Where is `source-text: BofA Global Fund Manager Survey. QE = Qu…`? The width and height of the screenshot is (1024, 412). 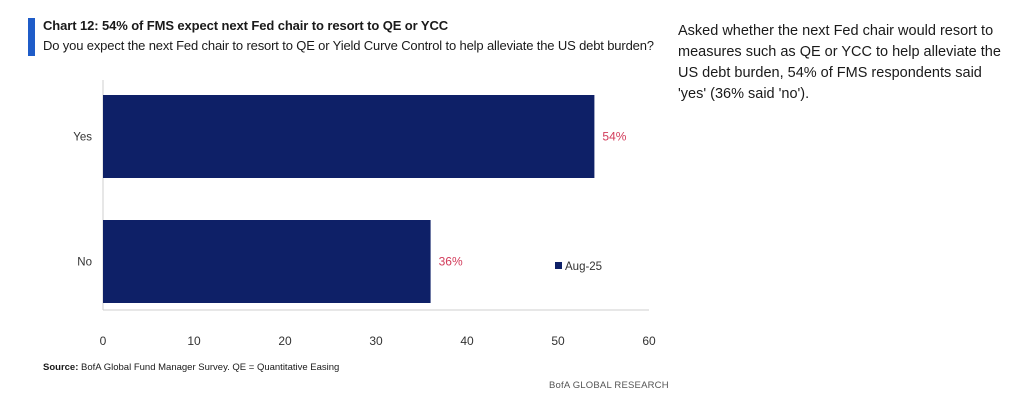
source-text: BofA Global Fund Manager Survey. QE = Qu… is located at coordinates (210, 367).